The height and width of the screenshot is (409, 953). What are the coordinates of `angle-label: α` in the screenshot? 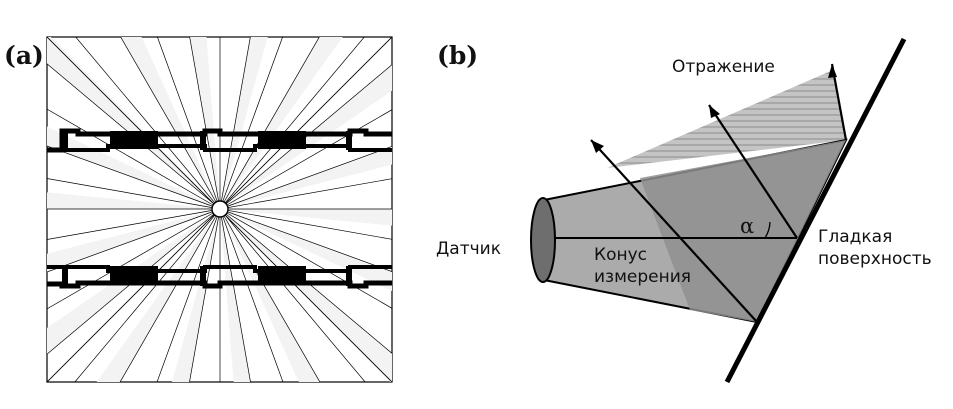 It's located at (747, 226).